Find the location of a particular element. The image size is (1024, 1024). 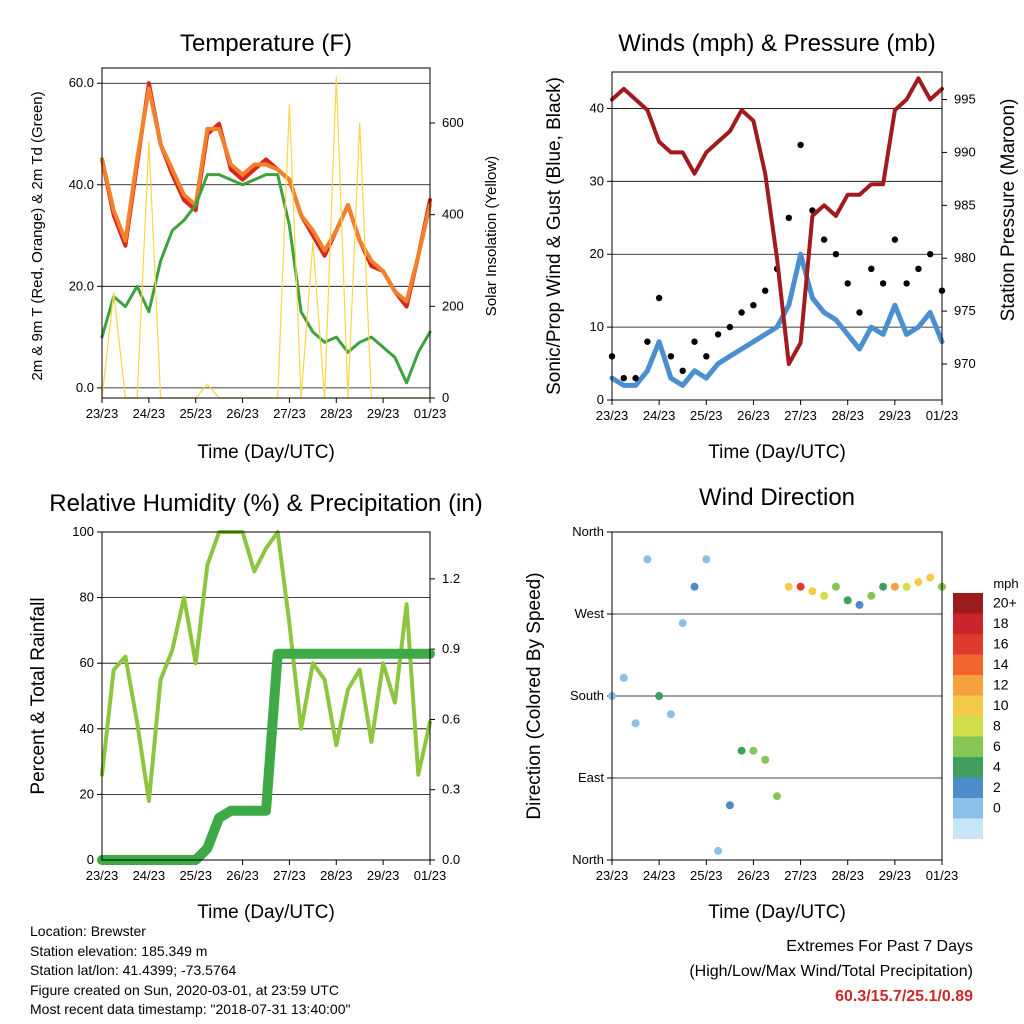

legend-label: 12 is located at coordinates (1001, 684).